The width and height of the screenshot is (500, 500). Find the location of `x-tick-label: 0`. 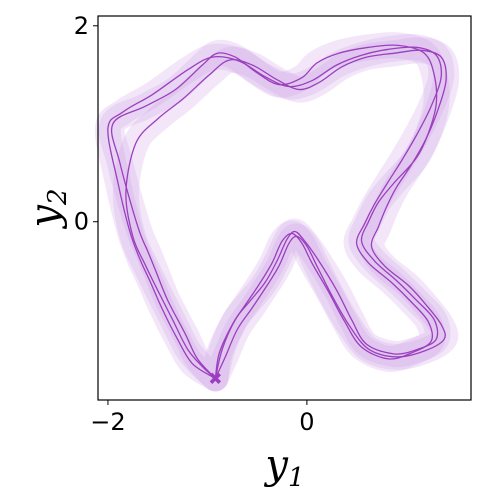

x-tick-label: 0 is located at coordinates (306, 422).